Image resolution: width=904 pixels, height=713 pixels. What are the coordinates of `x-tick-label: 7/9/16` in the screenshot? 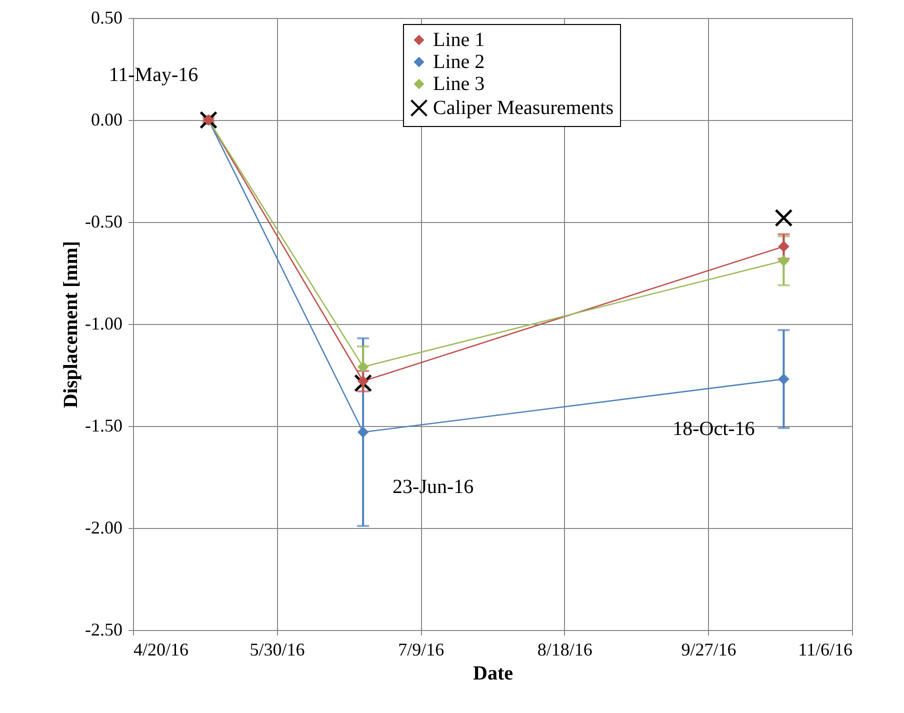 It's located at (421, 650).